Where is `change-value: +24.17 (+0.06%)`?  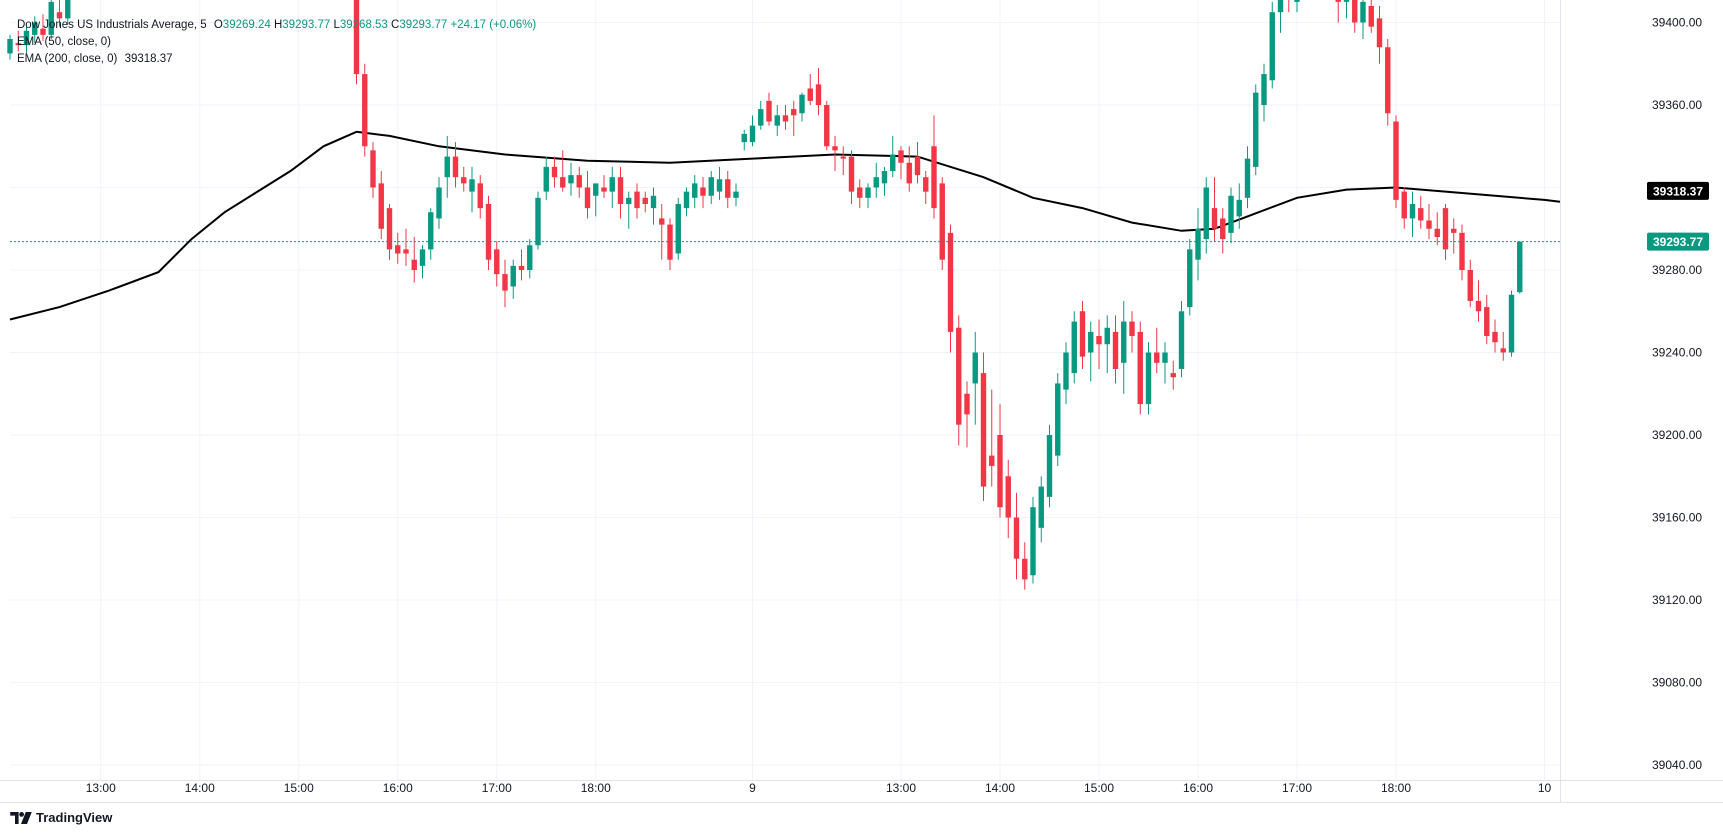
change-value: +24.17 (+0.06%) is located at coordinates (493, 25).